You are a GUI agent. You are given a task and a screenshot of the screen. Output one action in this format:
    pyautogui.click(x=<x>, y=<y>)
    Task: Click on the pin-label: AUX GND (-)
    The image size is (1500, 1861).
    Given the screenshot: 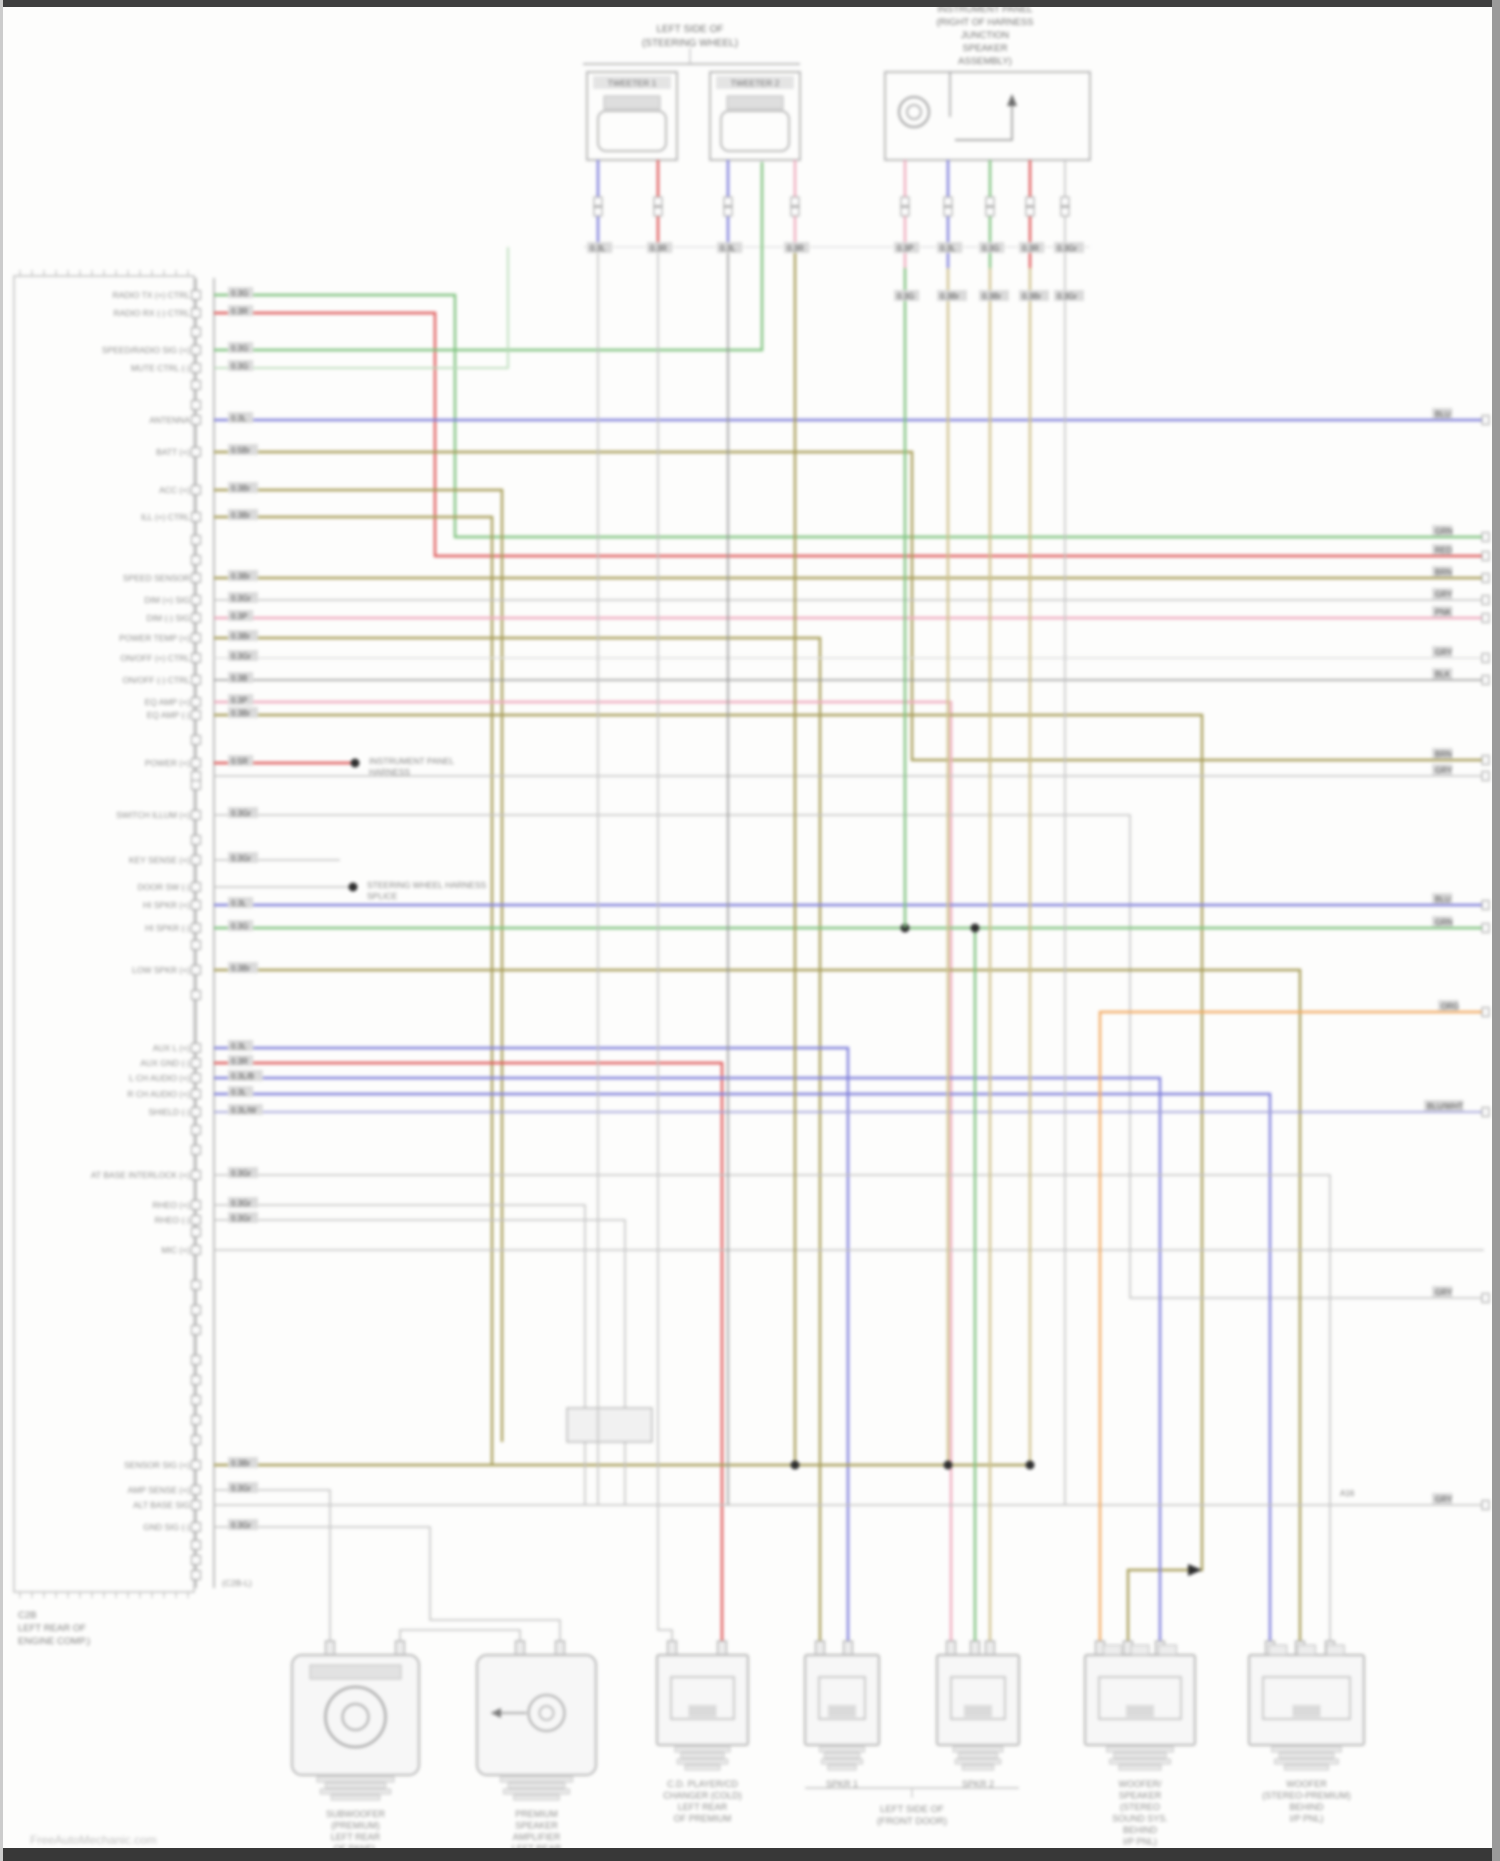 What is the action you would take?
    pyautogui.click(x=165, y=1063)
    